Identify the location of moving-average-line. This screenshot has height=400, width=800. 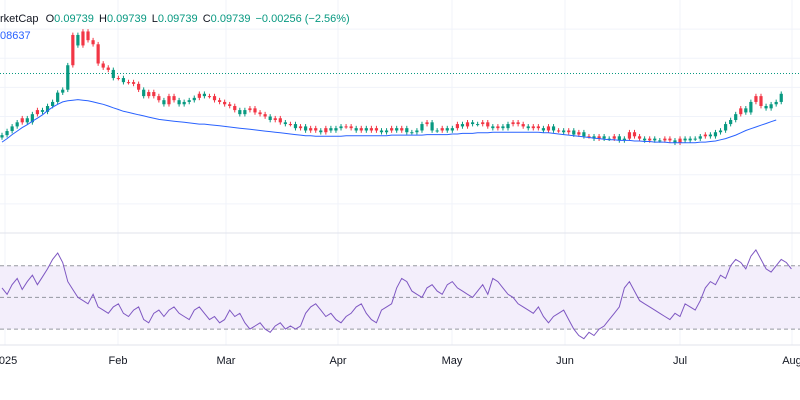
(389, 121).